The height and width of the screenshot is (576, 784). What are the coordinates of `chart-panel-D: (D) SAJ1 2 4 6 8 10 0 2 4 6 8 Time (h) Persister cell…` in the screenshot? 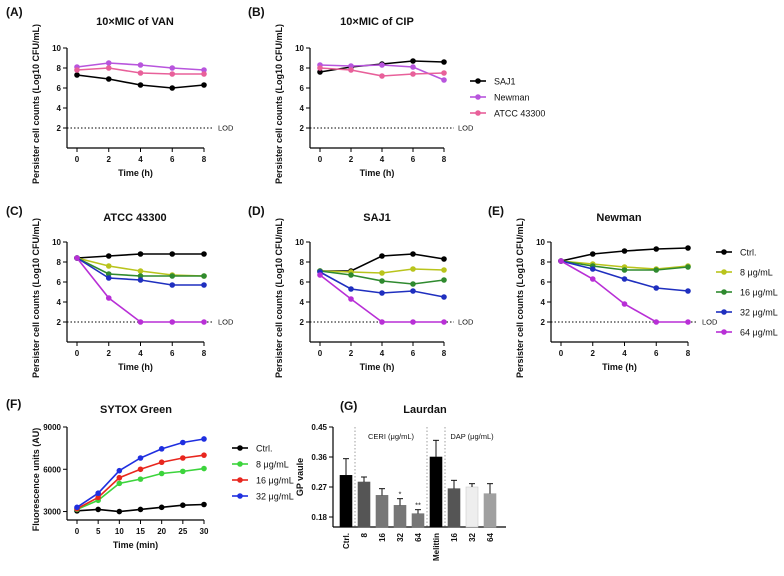 It's located at (361, 291).